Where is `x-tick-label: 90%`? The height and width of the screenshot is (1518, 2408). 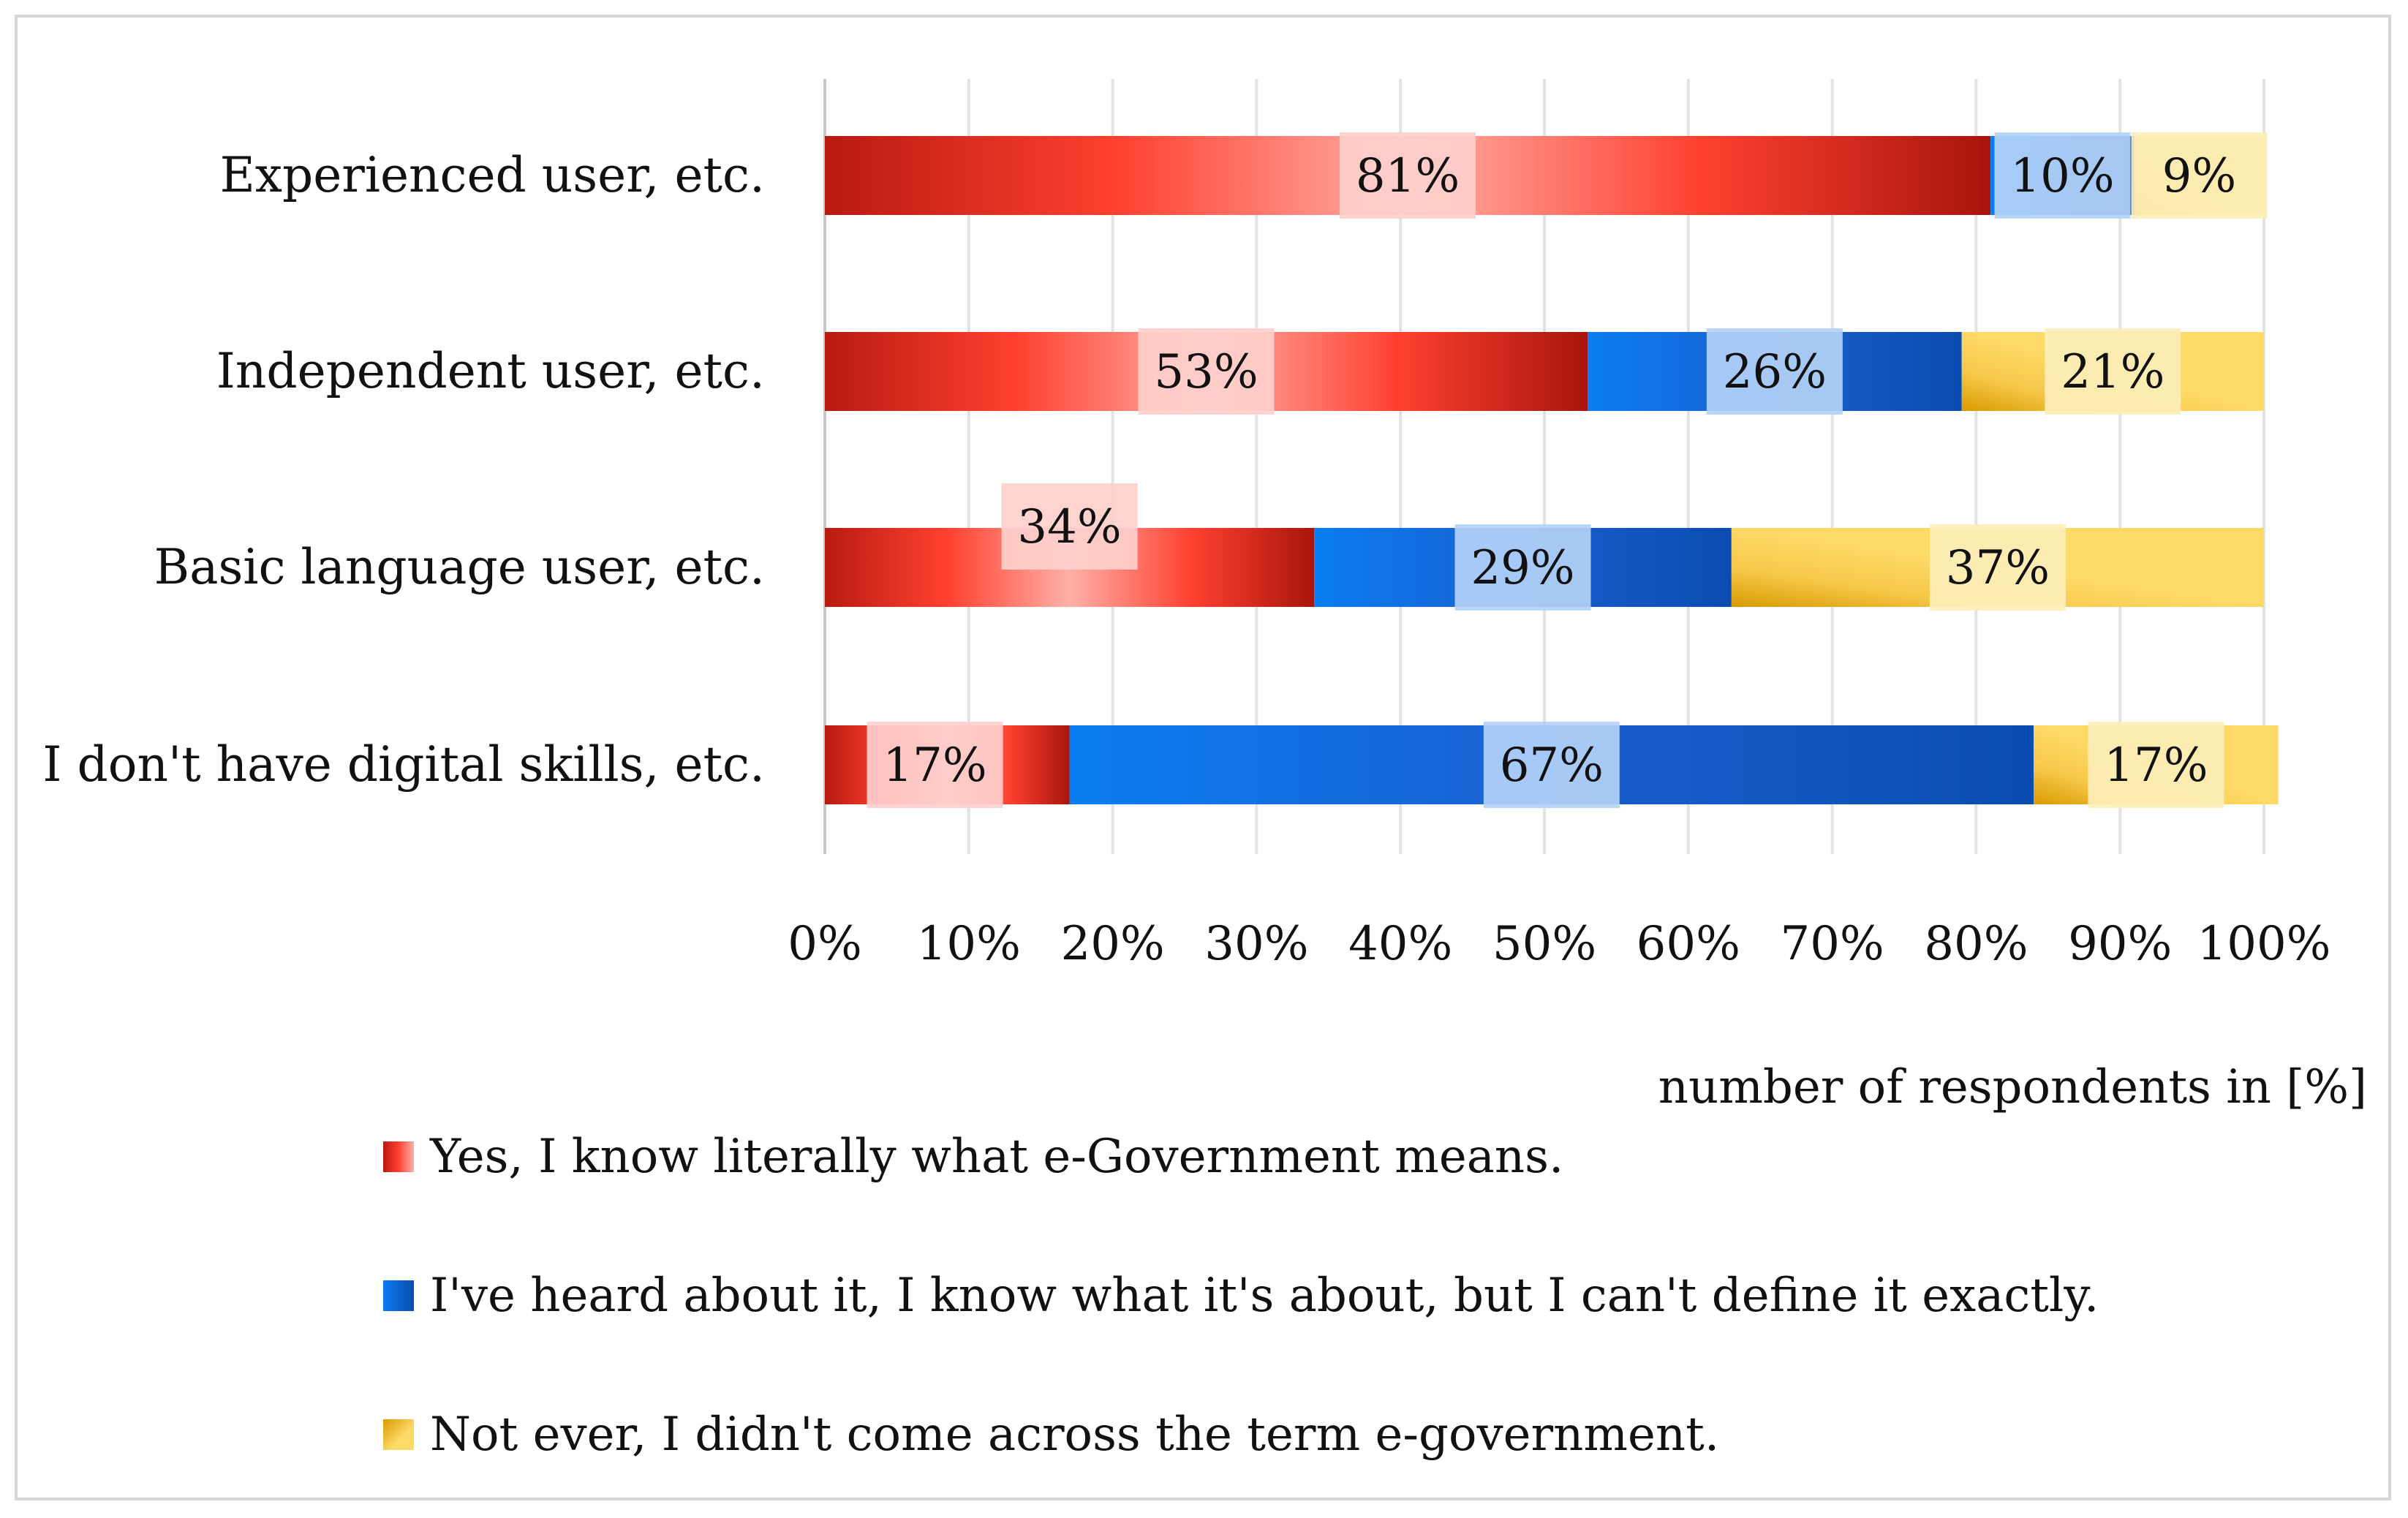 x-tick-label: 90% is located at coordinates (2120, 944).